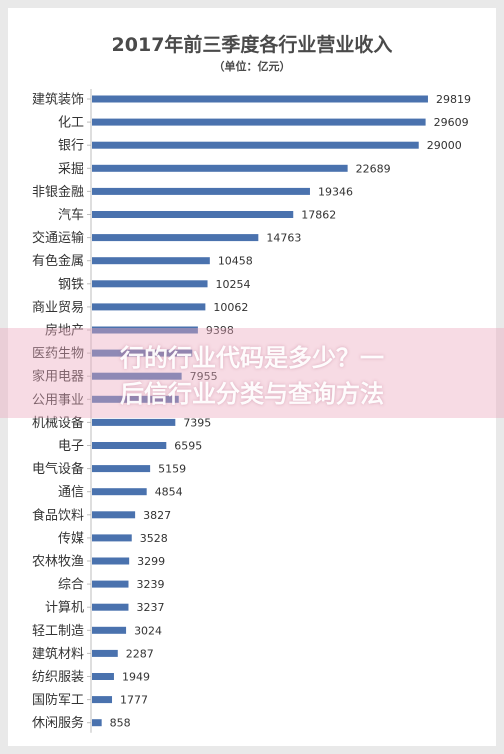 The image size is (504, 754). Describe the element at coordinates (71, 446) in the screenshot. I see `category-label: 电子` at that location.